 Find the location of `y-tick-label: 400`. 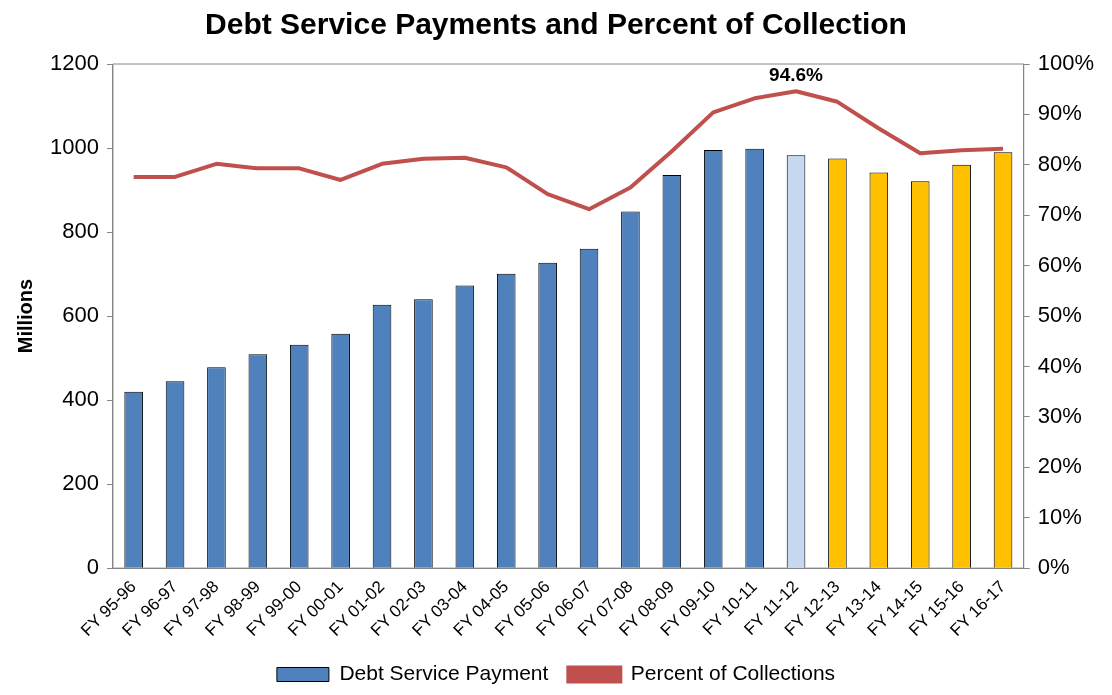

y-tick-label: 400 is located at coordinates (80, 399).